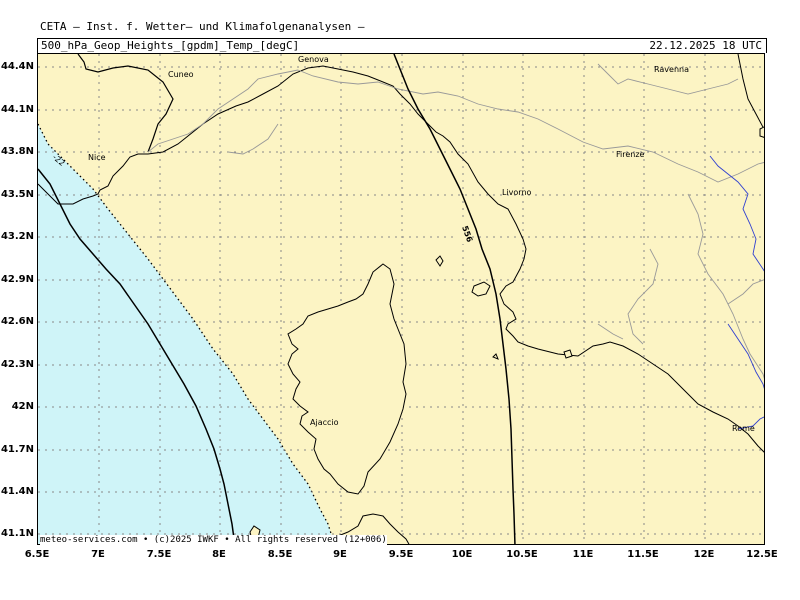 This screenshot has height=600, width=800. I want to click on city-label: Rome, so click(743, 428).